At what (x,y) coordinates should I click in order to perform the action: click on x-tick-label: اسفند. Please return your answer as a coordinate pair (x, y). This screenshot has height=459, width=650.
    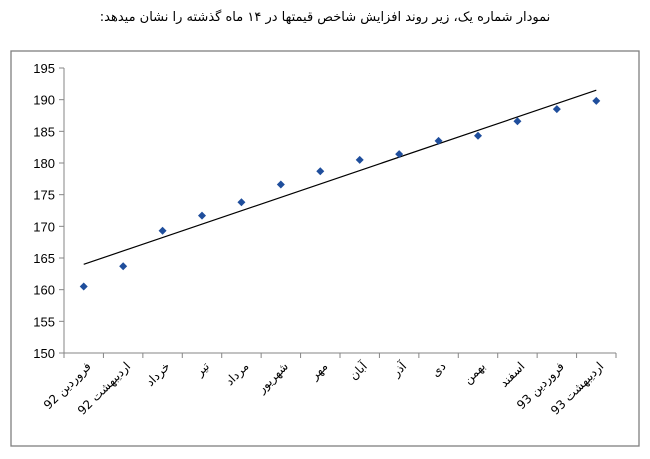
    Looking at the image, I should click on (512, 374).